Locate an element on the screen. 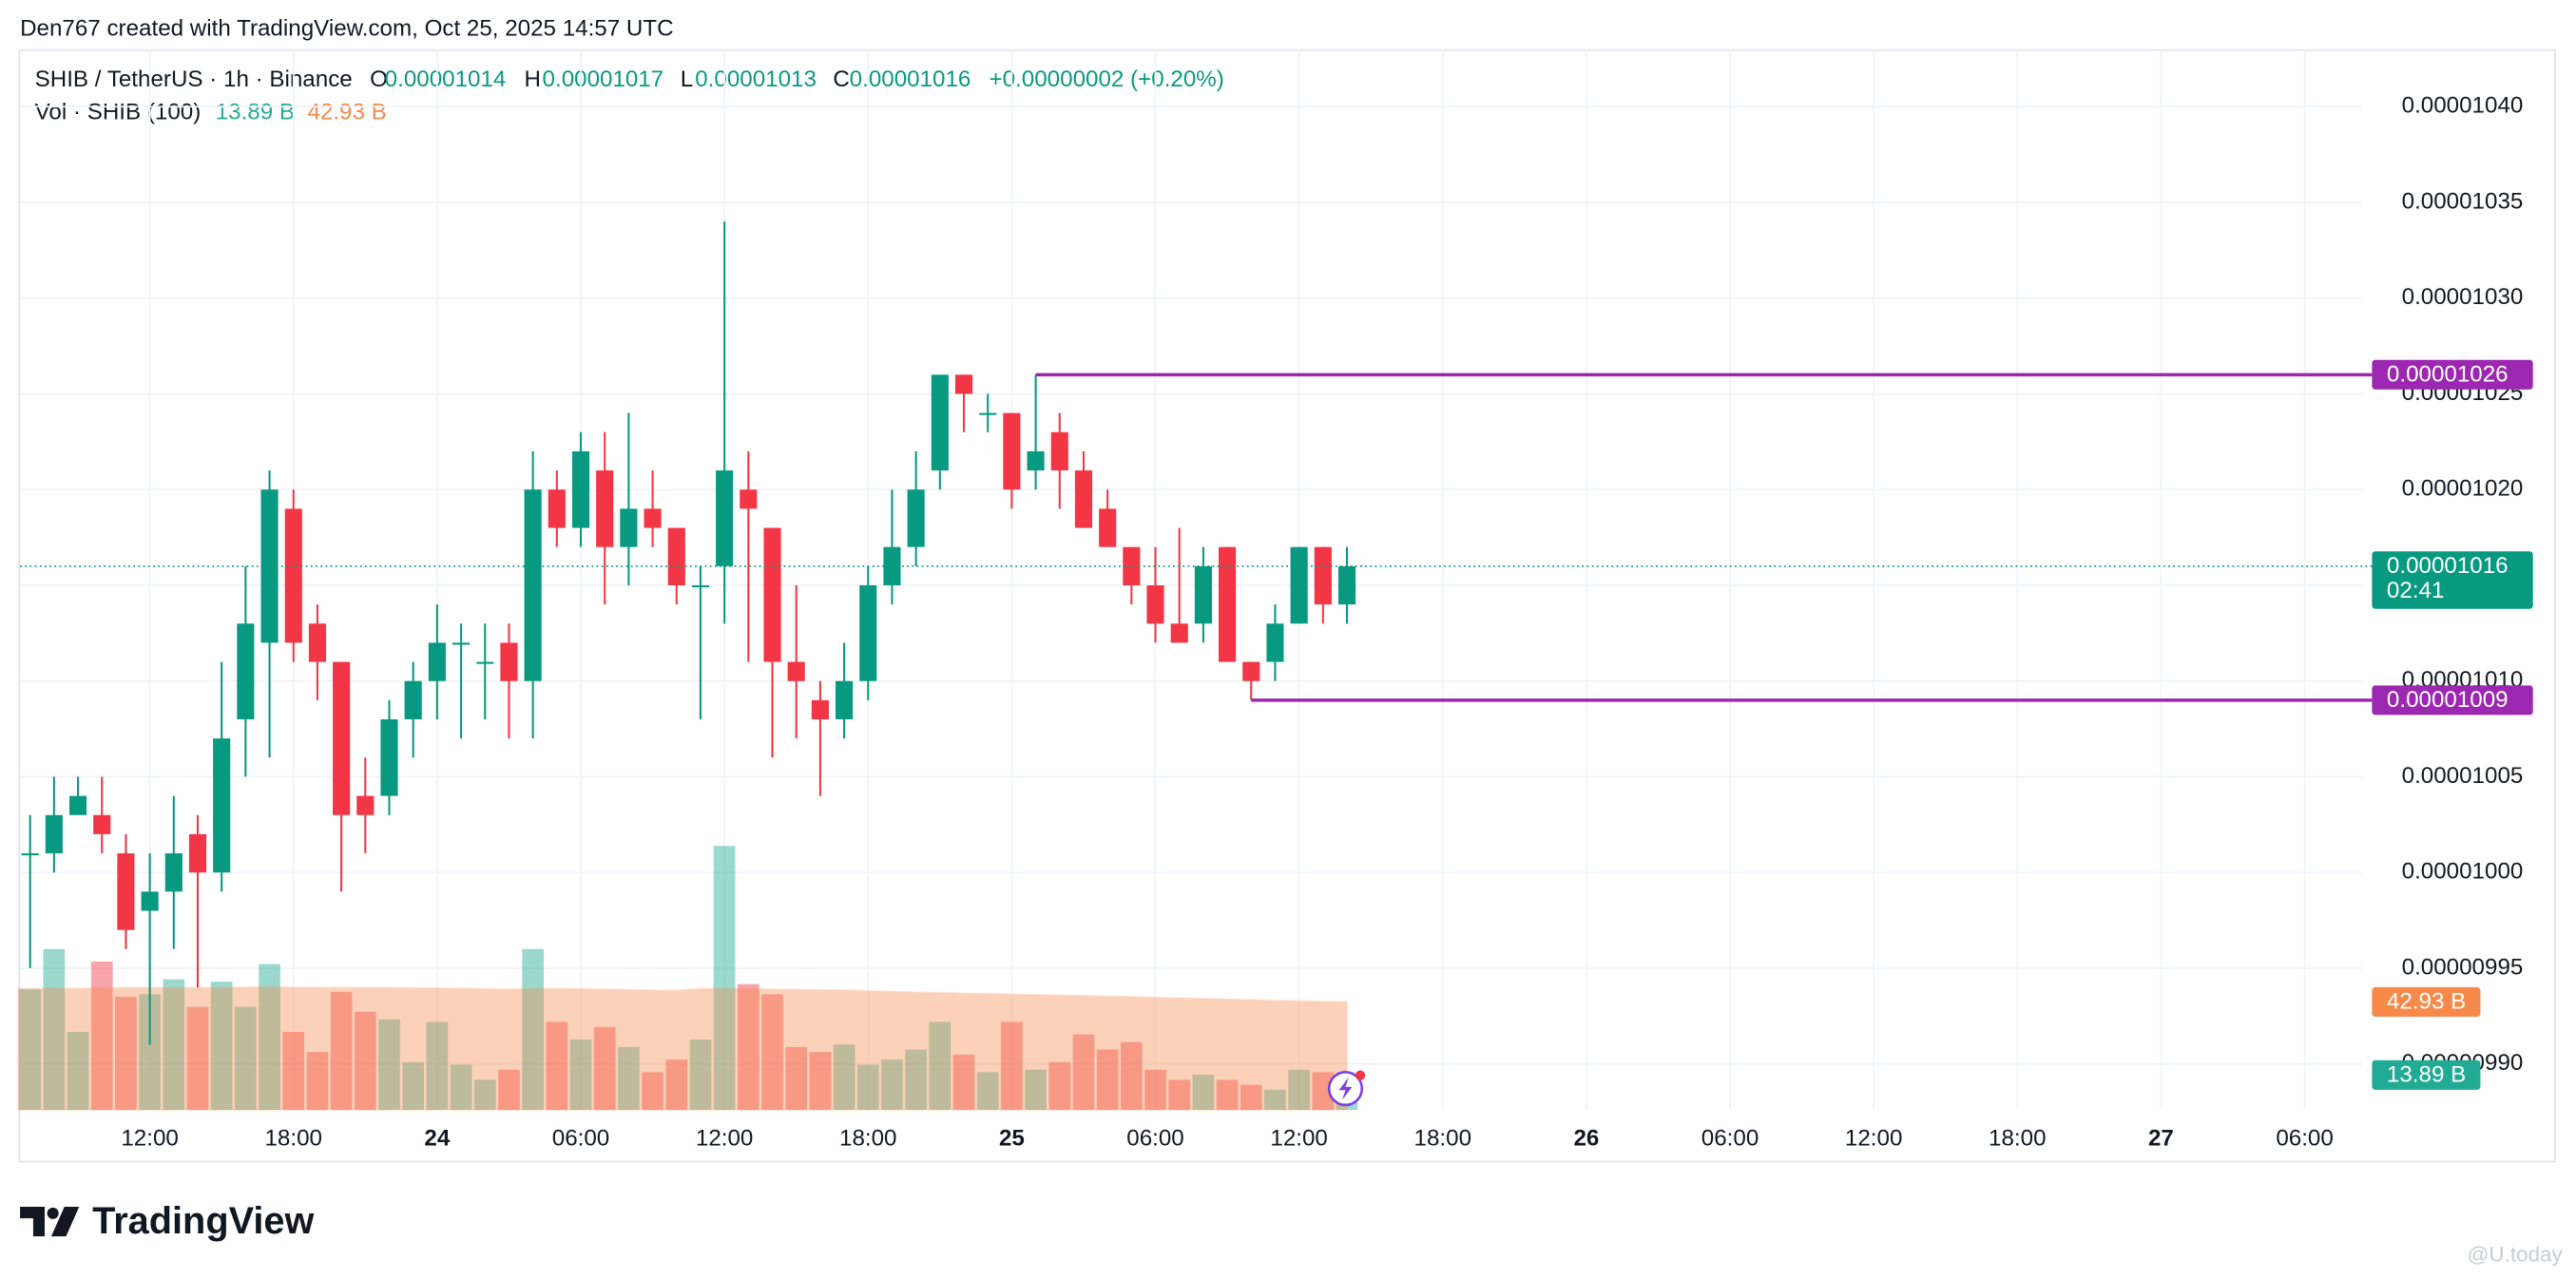  y-tick-label: 0.00000995 is located at coordinates (2463, 967).